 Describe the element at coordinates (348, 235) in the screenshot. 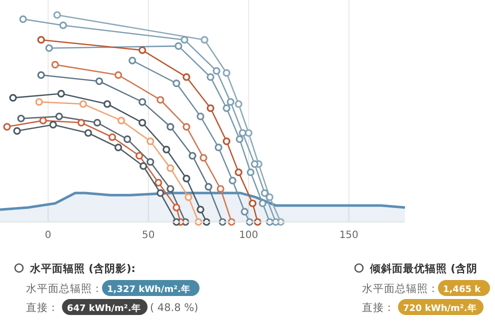

I see `x-tick-label: 150` at that location.